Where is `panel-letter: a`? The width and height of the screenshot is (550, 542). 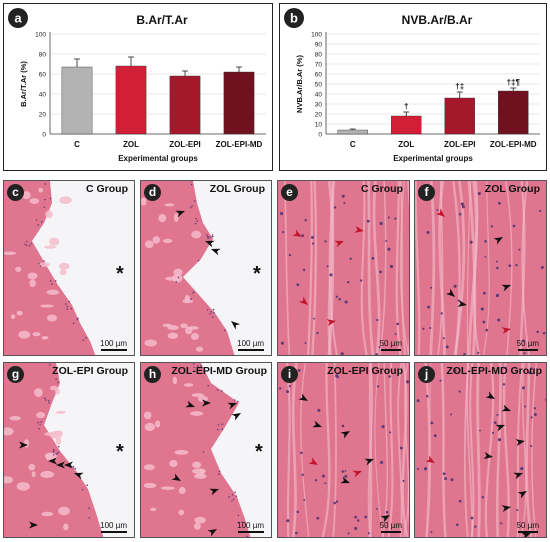 panel-letter: a is located at coordinates (18, 18).